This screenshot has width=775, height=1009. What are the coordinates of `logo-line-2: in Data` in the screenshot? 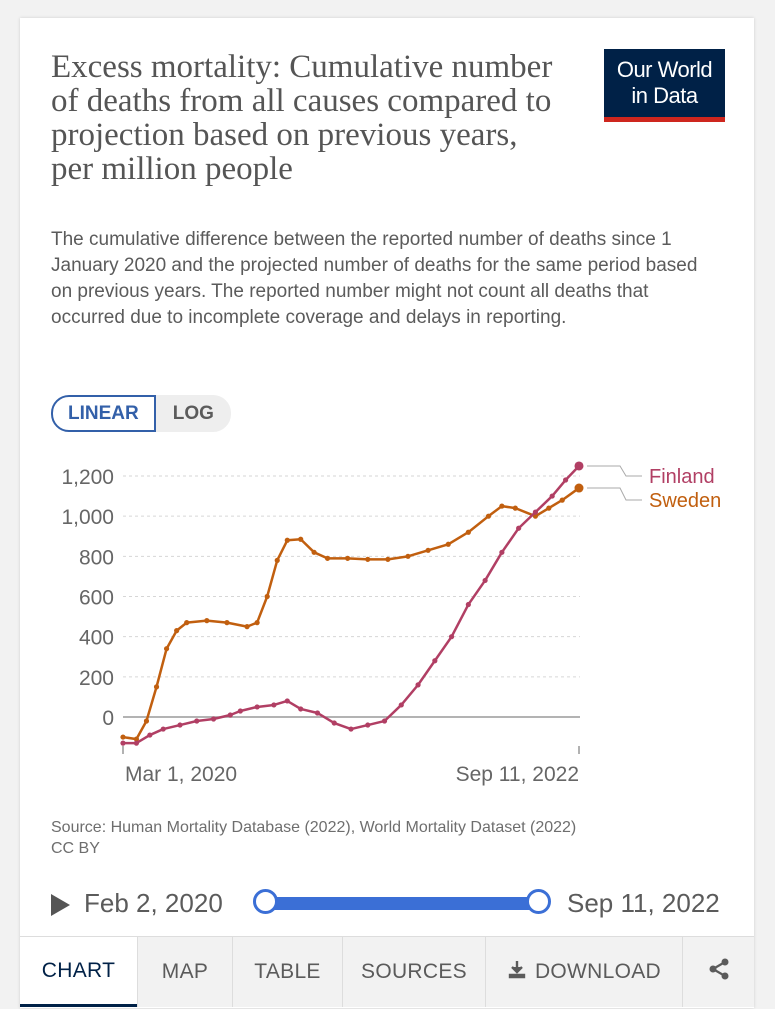 It's located at (664, 95).